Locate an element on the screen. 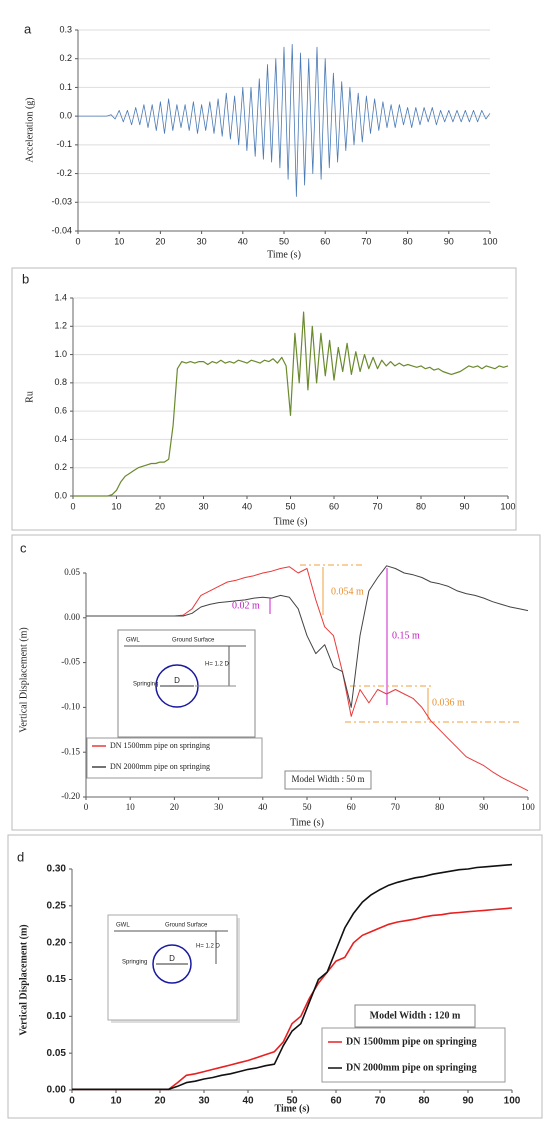 The width and height of the screenshot is (550, 1124). annotation: 0.15 m is located at coordinates (406, 635).